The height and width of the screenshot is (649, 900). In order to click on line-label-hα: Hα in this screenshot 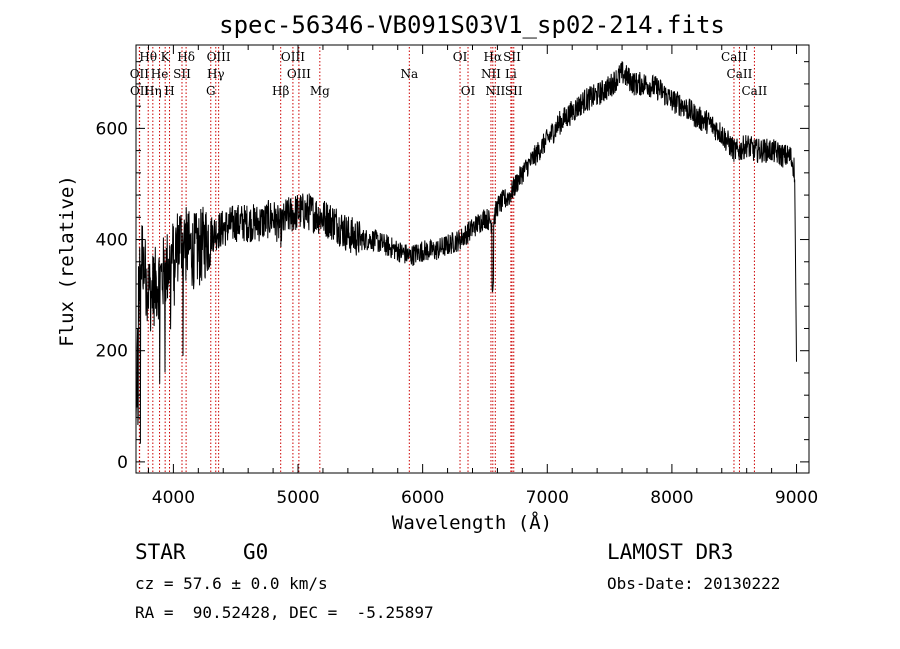, I will do `click(493, 57)`.